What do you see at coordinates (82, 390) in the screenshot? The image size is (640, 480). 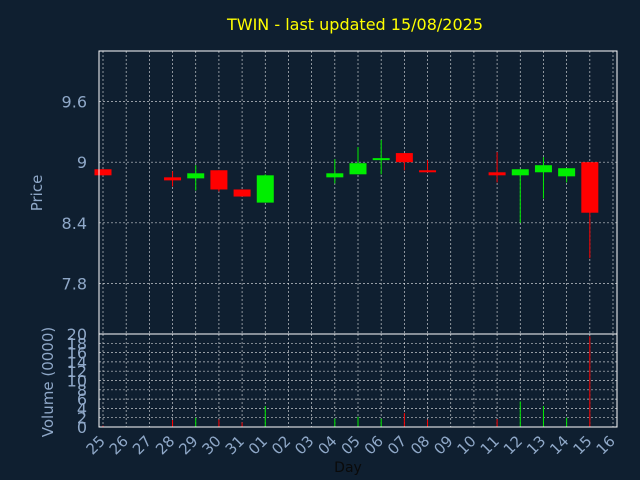 I see `volume-tick-label: 8` at bounding box center [82, 390].